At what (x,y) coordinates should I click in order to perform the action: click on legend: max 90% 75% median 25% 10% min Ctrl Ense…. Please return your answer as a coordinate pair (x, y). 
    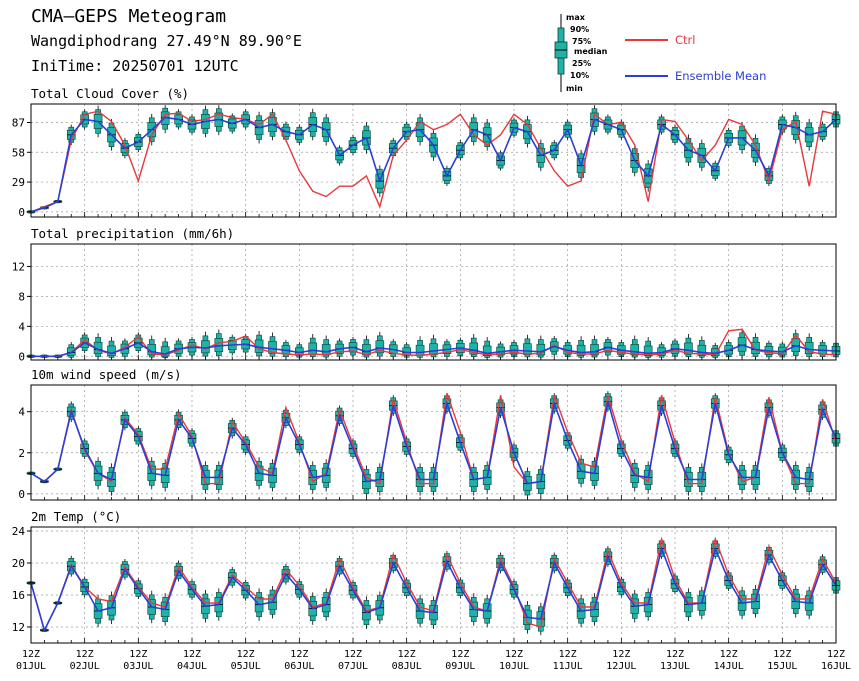
    Looking at the image, I should click on (690, 52).